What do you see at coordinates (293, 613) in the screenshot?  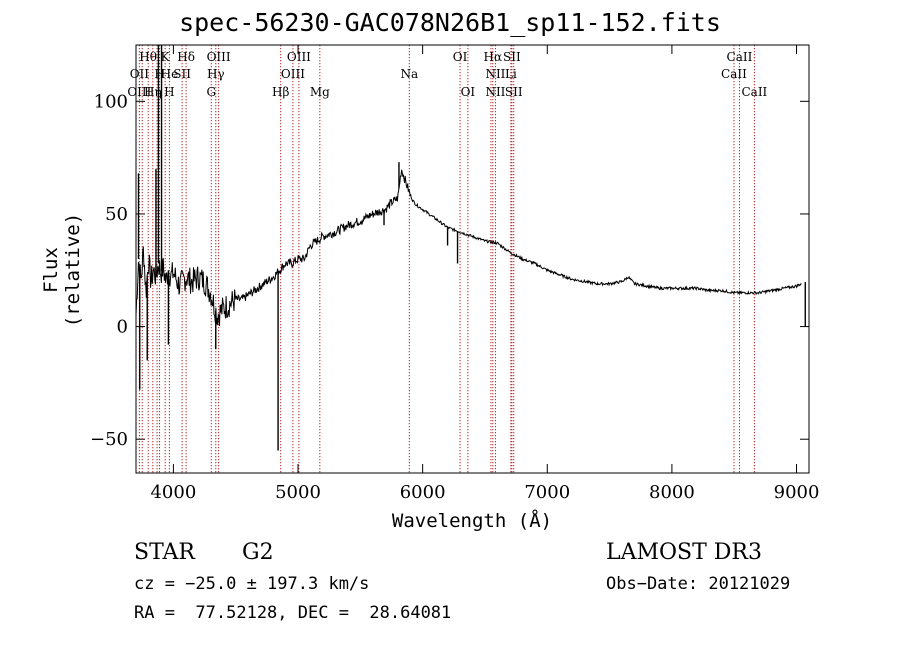 I see `coordinates: RA = 77.52128, DEC = 28.64081` at bounding box center [293, 613].